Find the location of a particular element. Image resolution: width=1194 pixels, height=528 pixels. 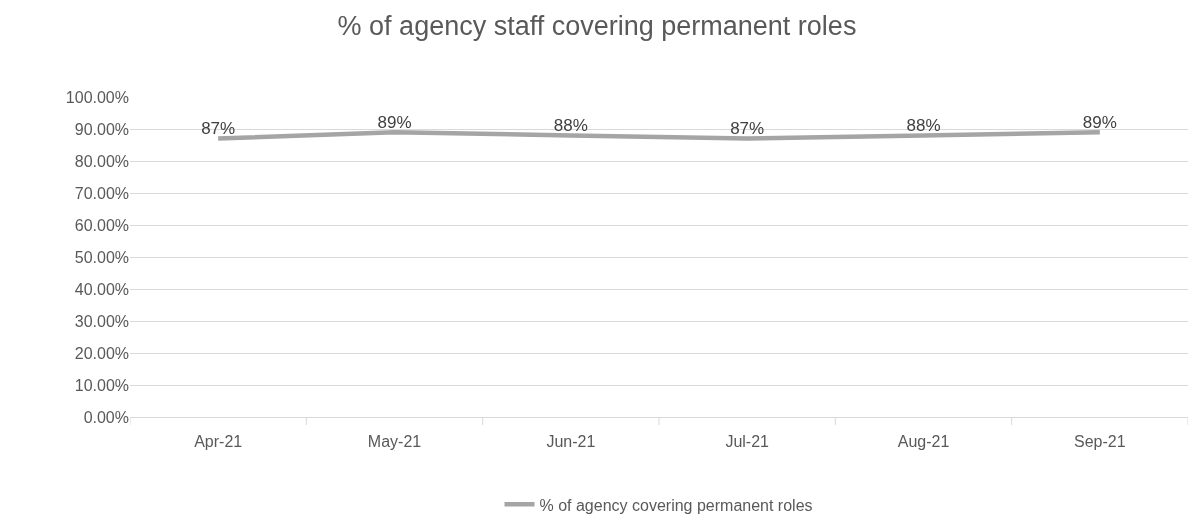

y-tick-label: 20.00% is located at coordinates (101, 353).